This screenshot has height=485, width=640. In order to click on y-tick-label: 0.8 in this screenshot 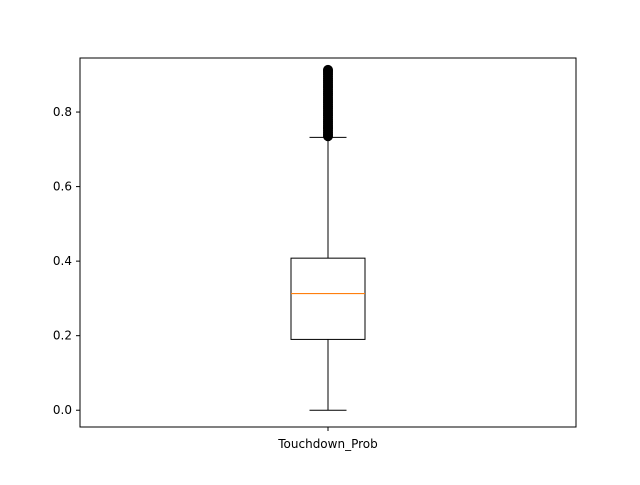, I will do `click(62, 112)`.